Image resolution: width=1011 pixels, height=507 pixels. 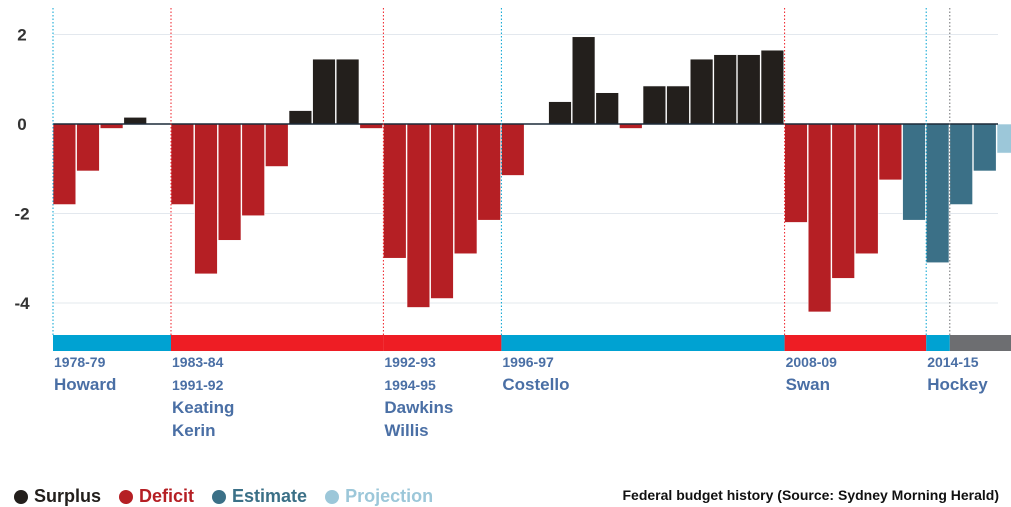 I want to click on band-none, so click(x=980, y=343).